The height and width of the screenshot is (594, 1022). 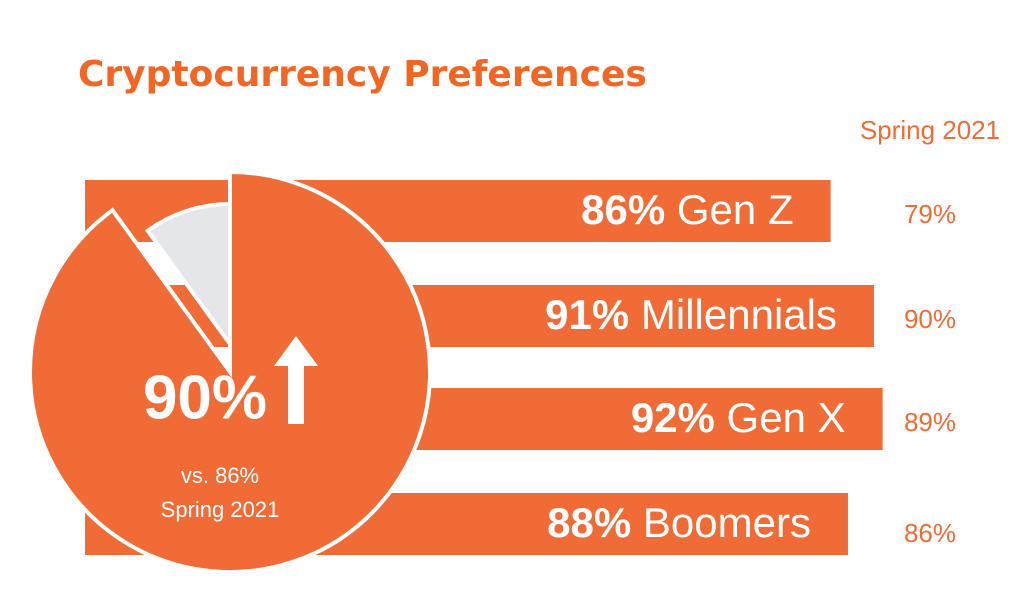 I want to click on pie-slice, so click(x=188, y=276).